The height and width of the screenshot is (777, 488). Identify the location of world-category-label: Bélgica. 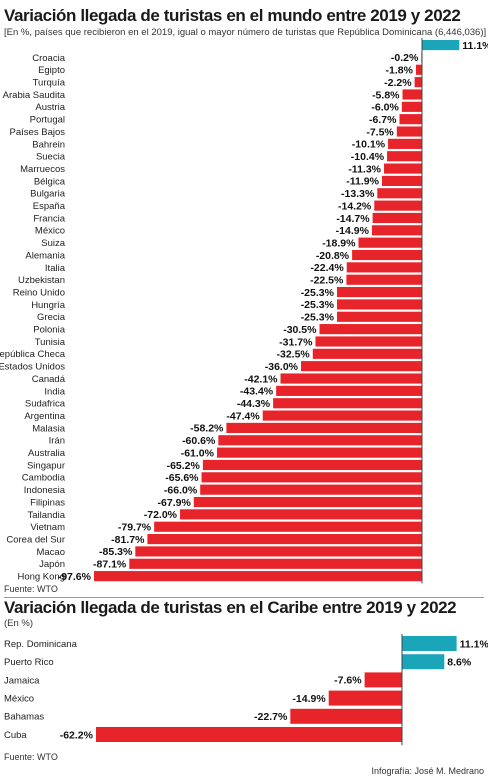
(50, 181).